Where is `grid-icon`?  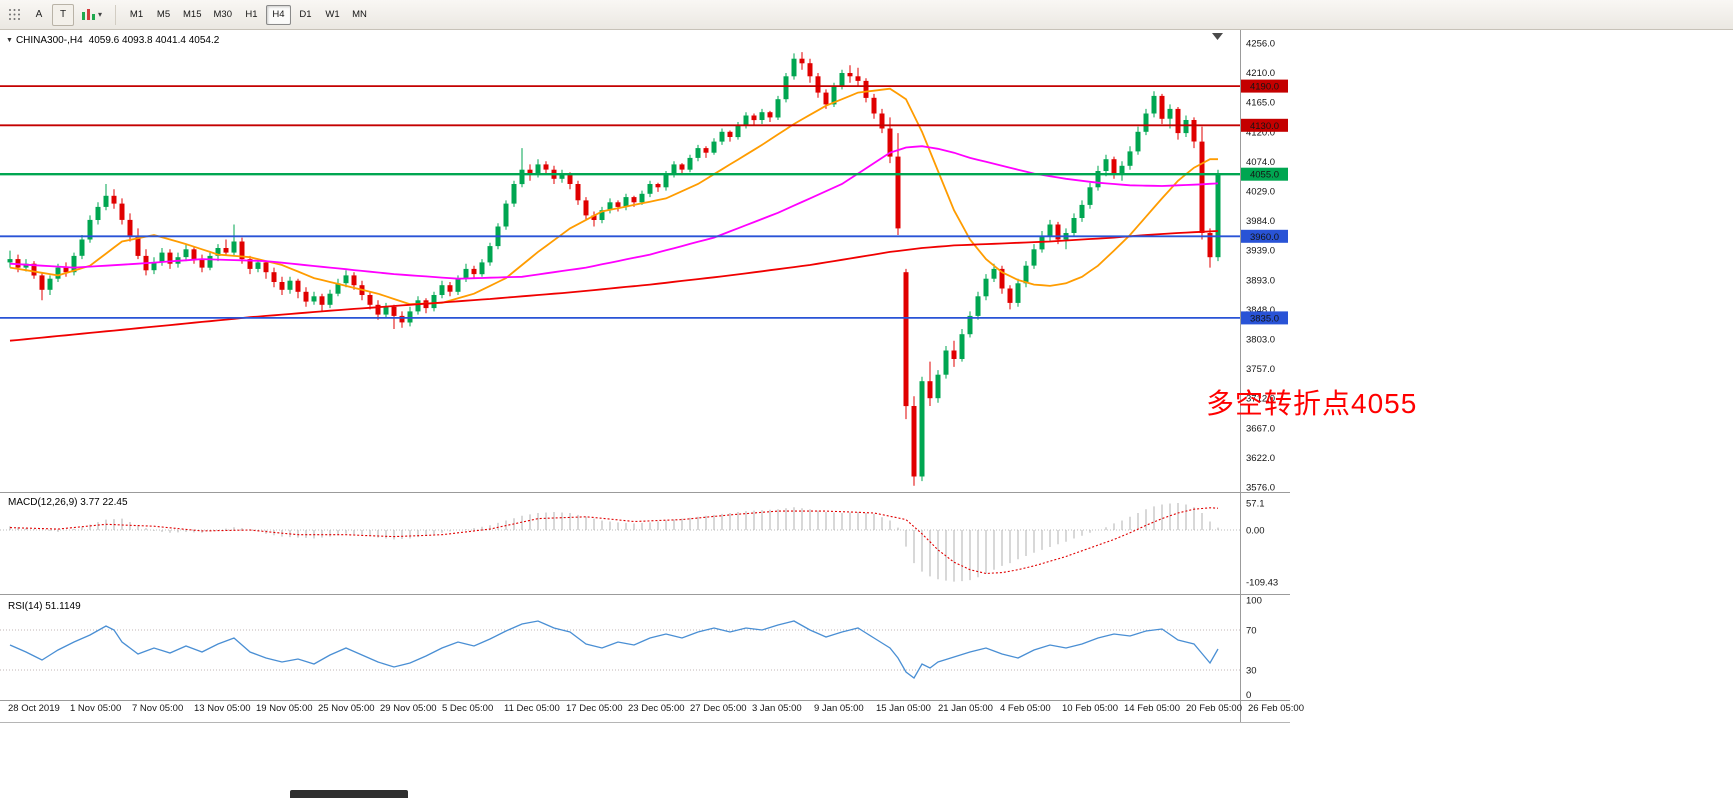 grid-icon is located at coordinates (14, 15).